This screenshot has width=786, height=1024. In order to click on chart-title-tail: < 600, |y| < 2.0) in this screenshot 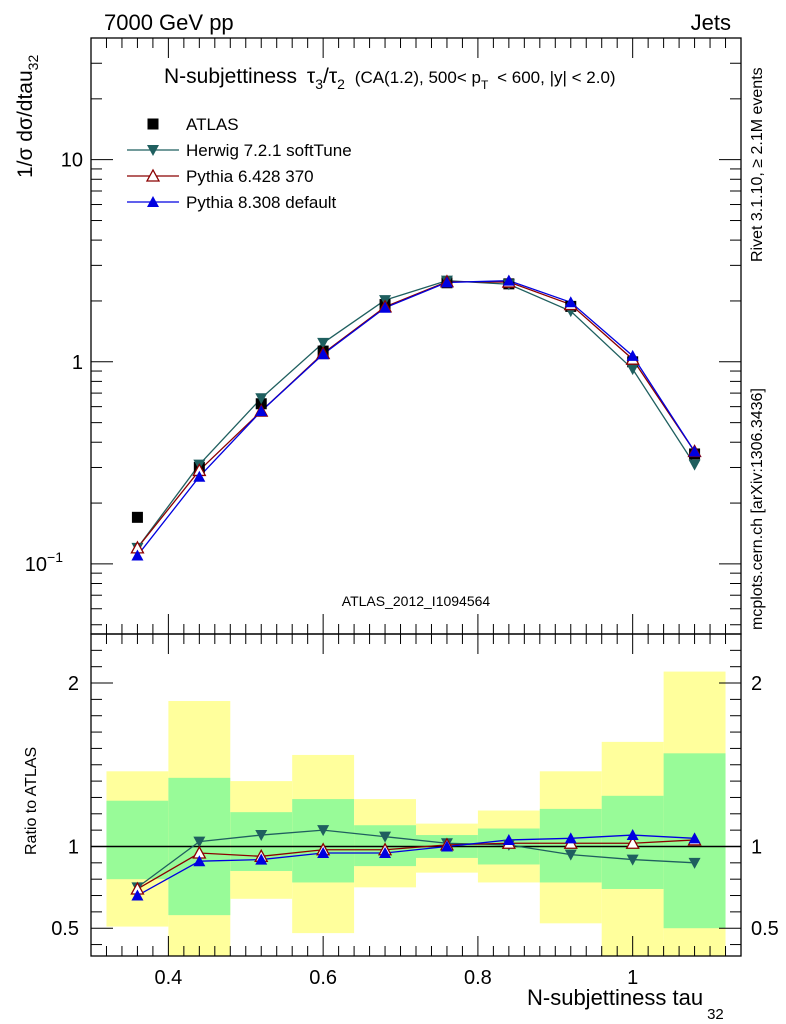, I will do `click(556, 77)`.